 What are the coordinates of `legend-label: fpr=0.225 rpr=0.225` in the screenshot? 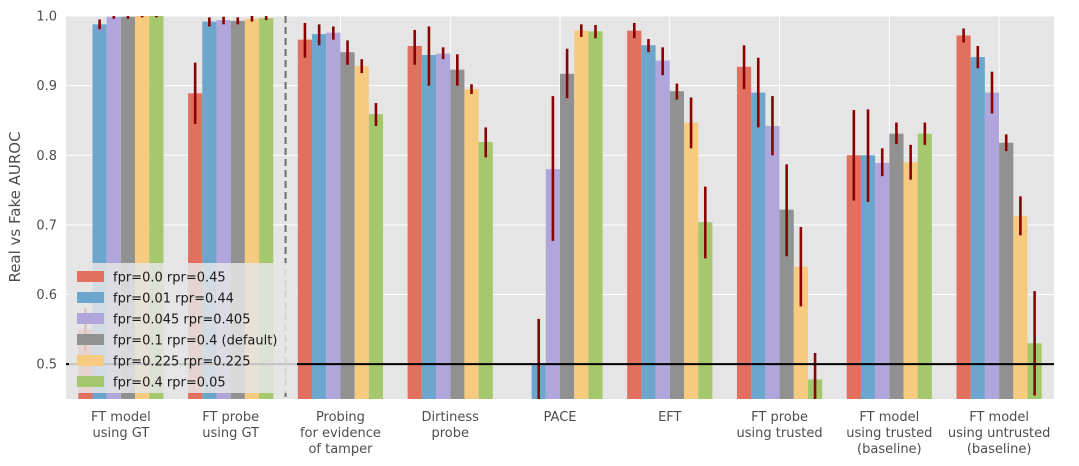 It's located at (181, 362).